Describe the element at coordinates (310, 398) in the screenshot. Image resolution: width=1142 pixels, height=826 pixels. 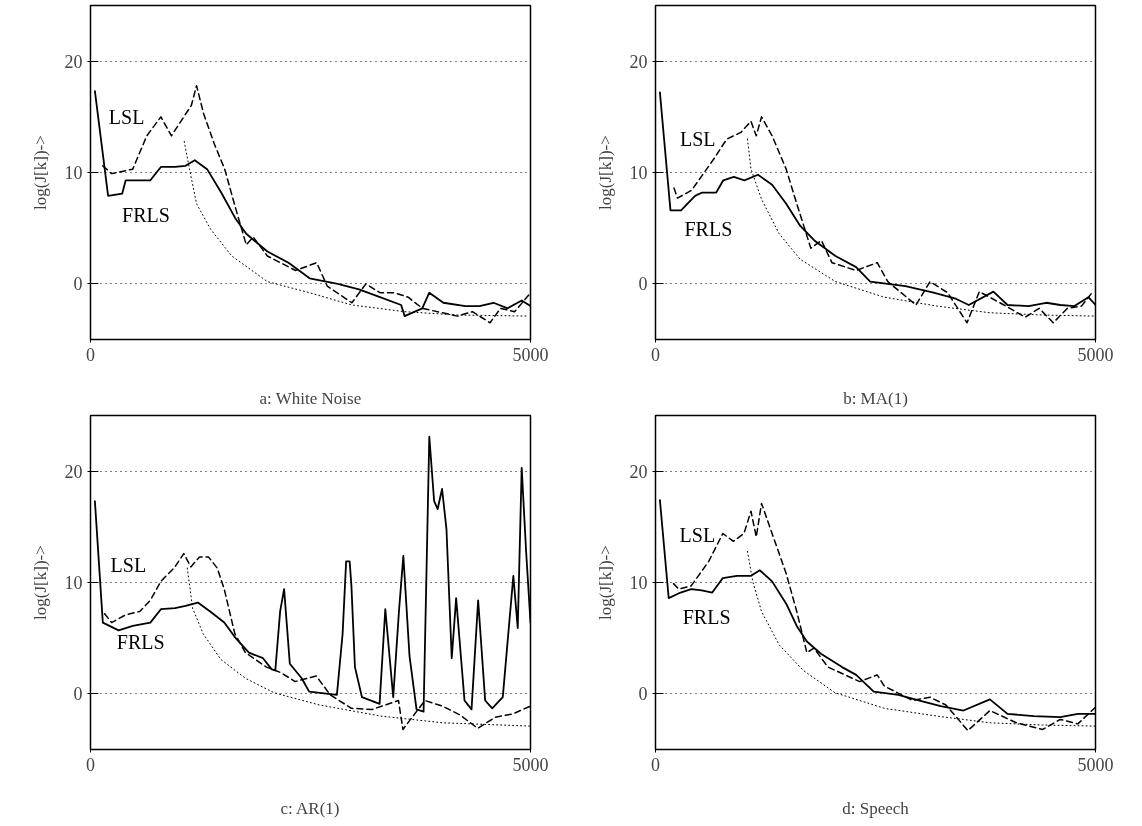
I see `x-axis-title: a: White Noise` at that location.